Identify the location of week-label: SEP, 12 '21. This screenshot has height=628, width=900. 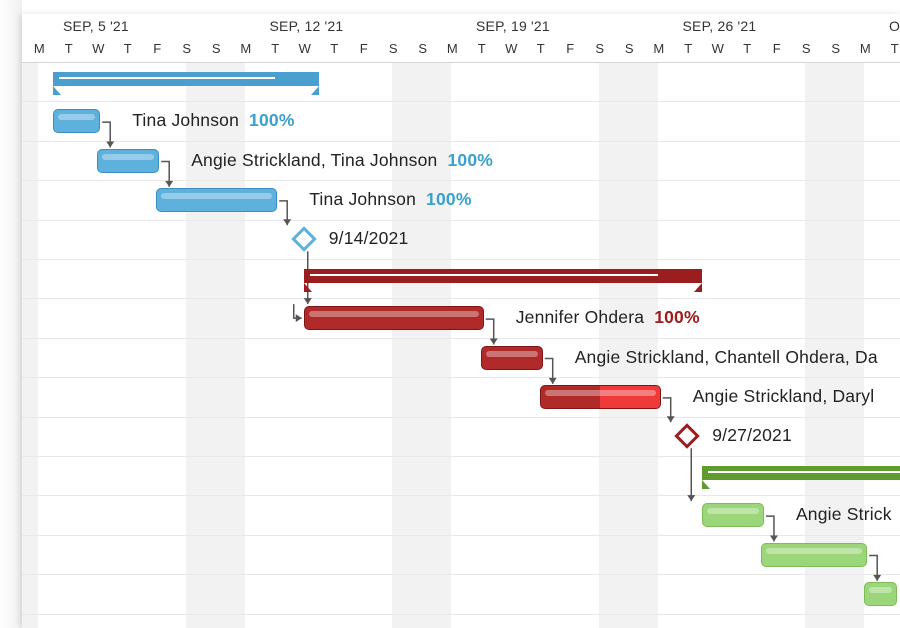
(306, 26).